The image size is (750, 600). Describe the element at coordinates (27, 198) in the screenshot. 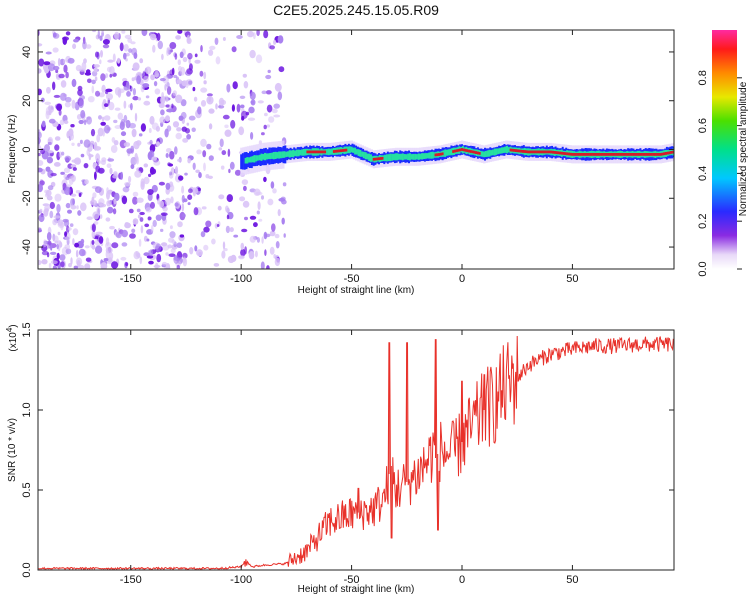

I see `y-tick-label: -20` at that location.